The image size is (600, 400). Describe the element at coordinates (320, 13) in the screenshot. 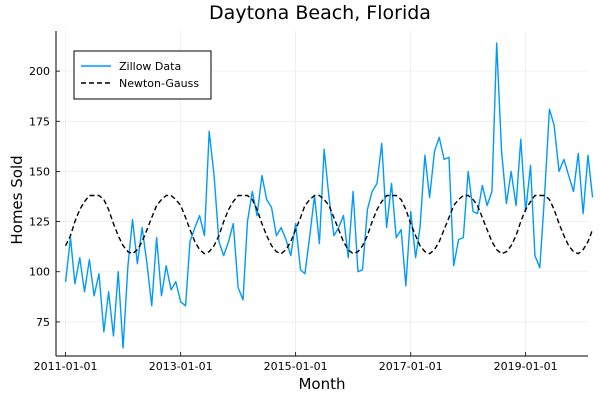

I see `chart-title: Daytona Beach, Florida` at that location.